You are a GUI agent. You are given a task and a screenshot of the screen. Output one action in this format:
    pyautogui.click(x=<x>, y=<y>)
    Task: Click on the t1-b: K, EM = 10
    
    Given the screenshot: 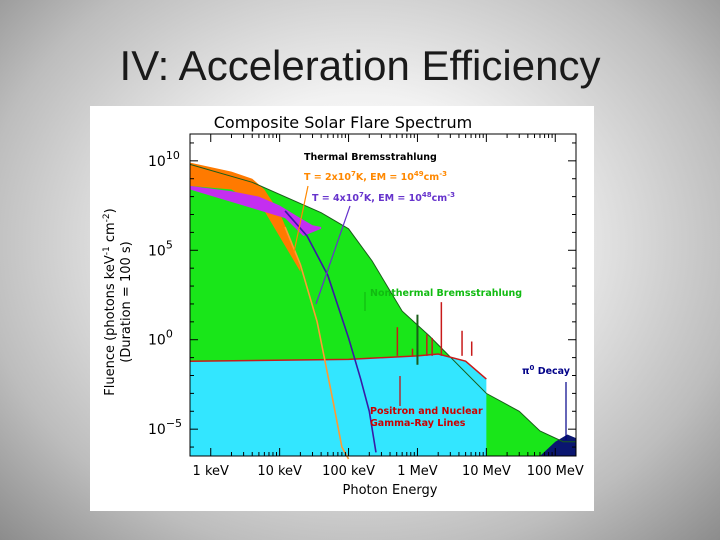 What is the action you would take?
    pyautogui.click(x=385, y=177)
    